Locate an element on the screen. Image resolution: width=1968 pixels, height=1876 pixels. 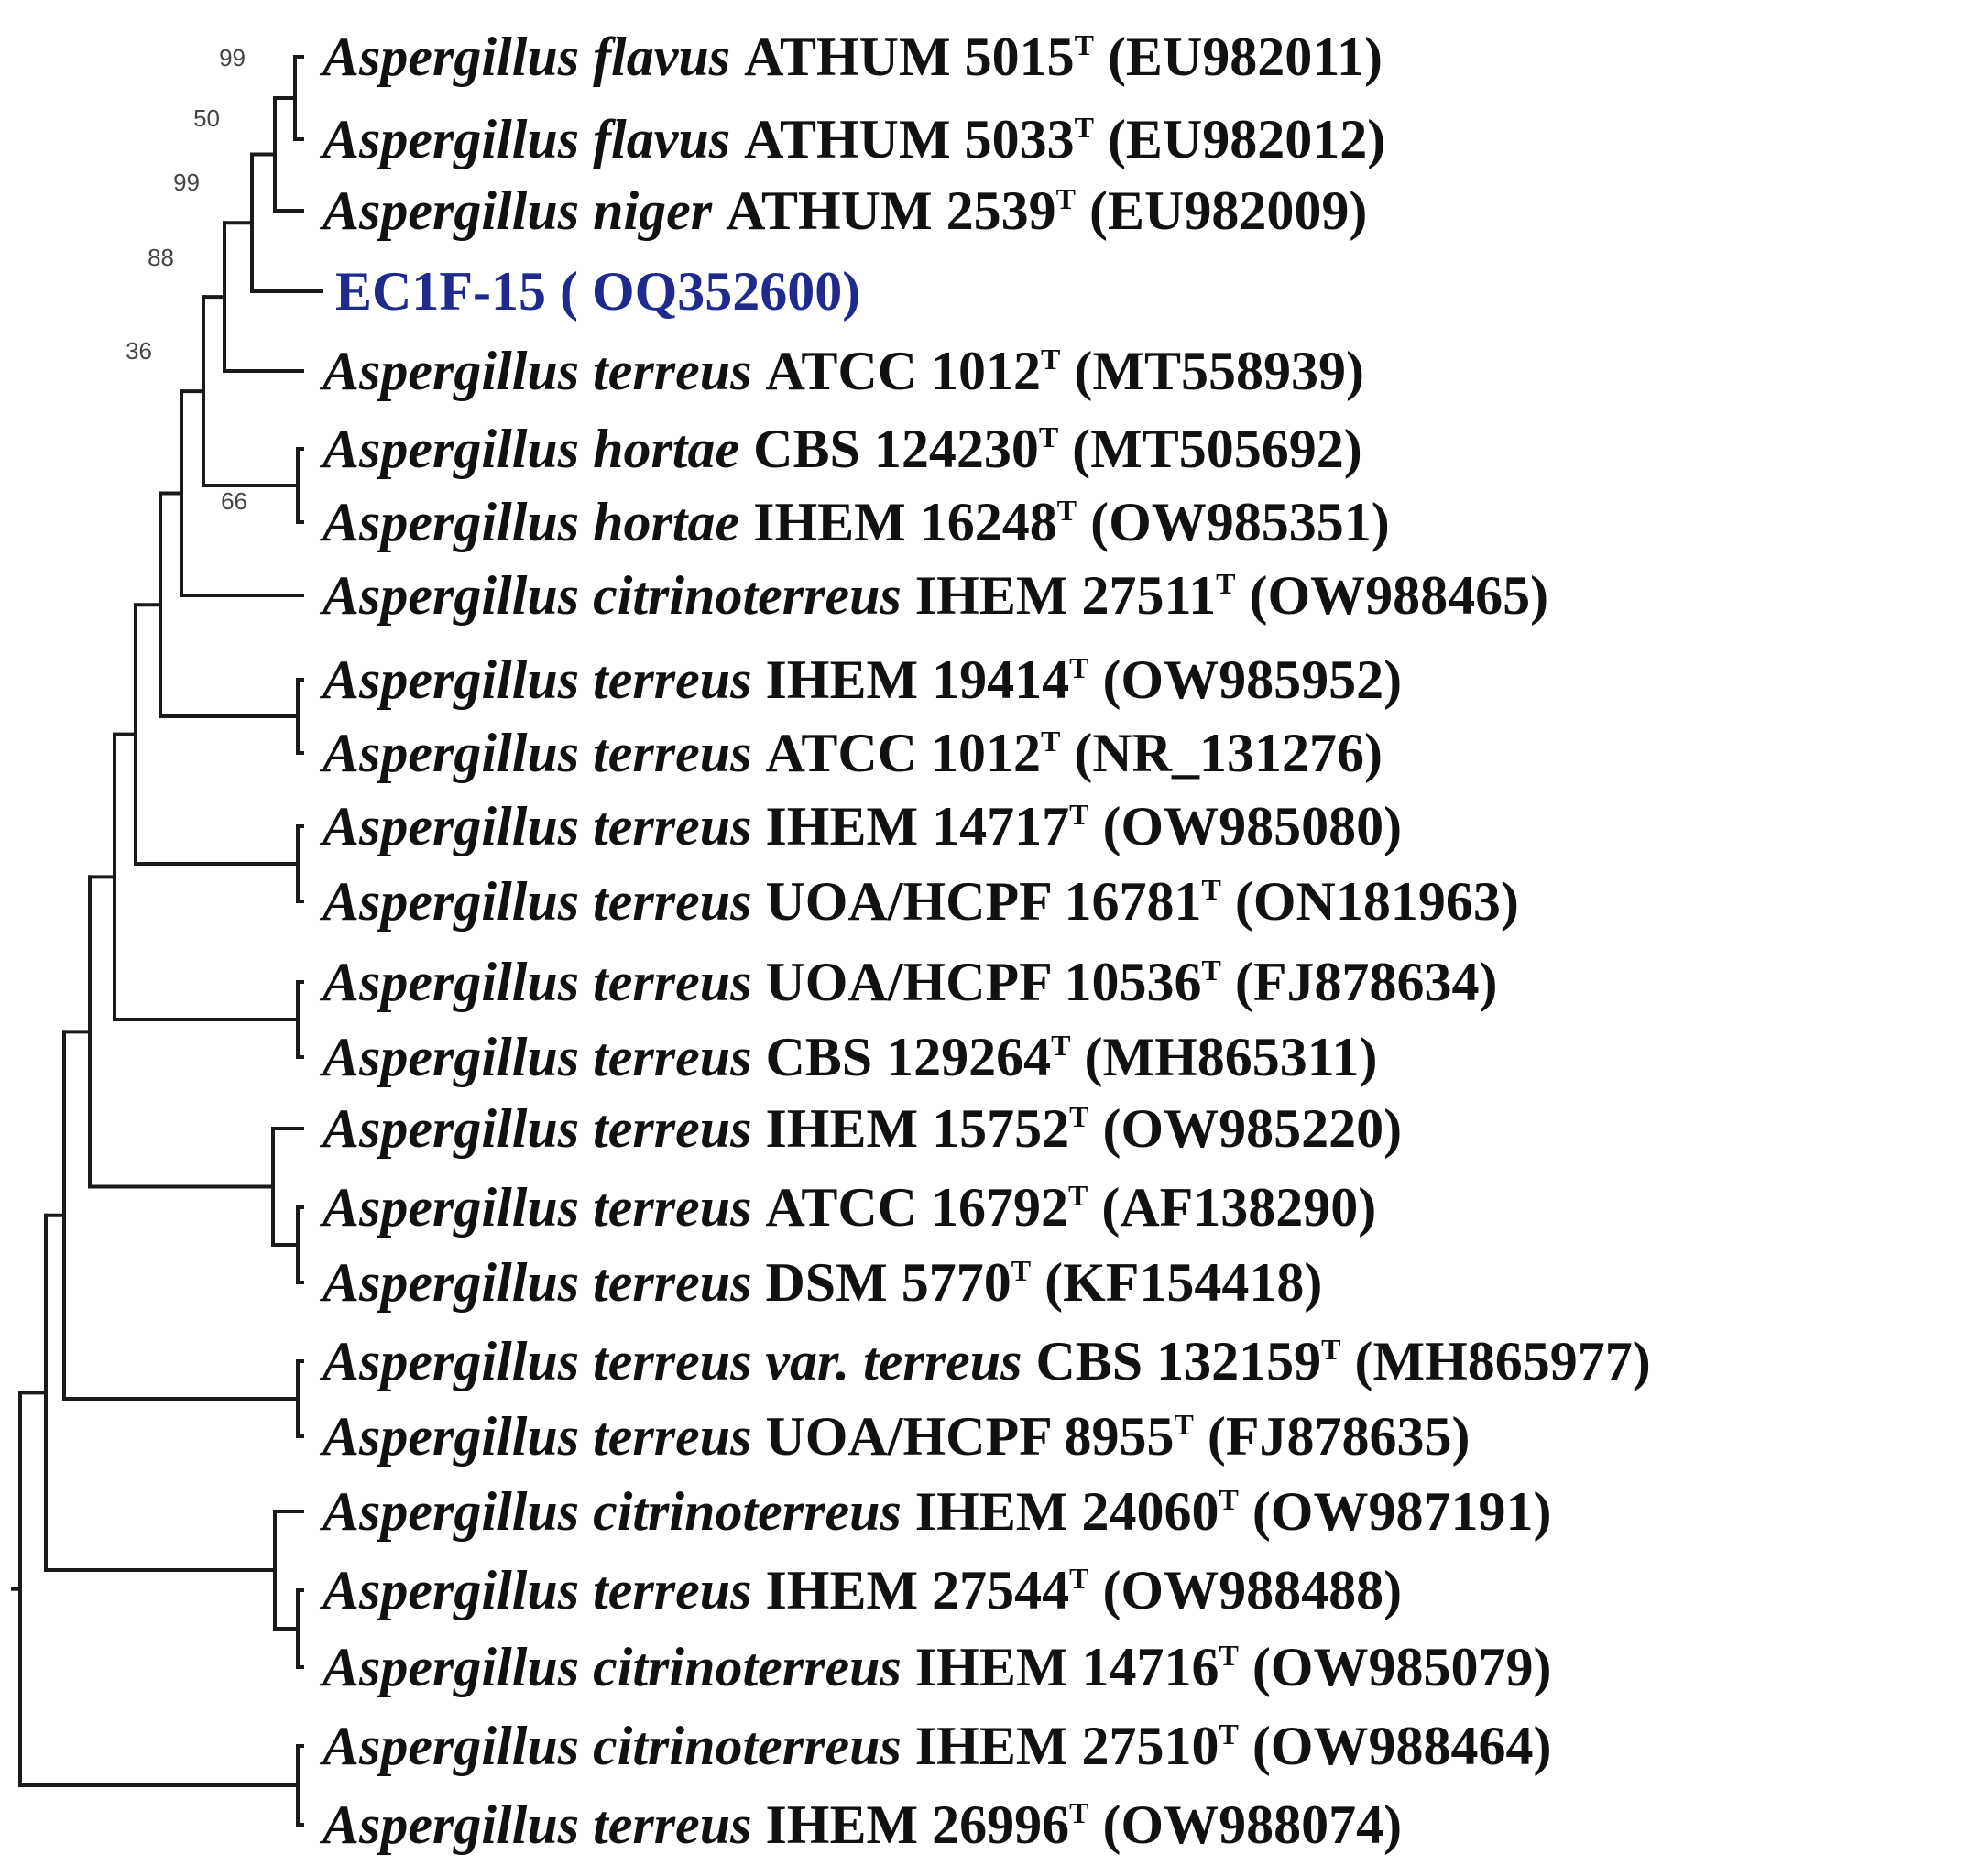
strain-id: CBS 129264 is located at coordinates (908, 1057).